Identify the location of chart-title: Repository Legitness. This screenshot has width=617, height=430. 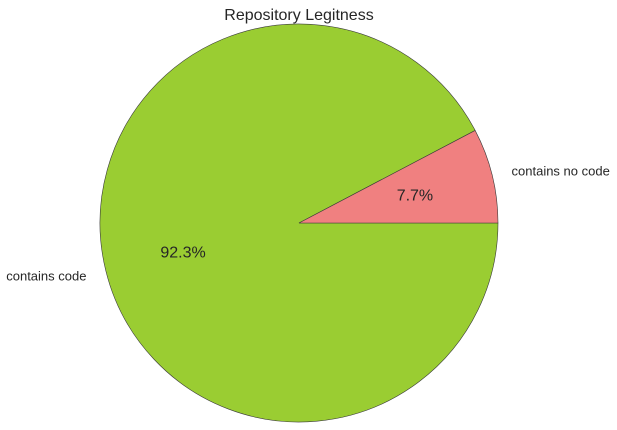
(298, 15).